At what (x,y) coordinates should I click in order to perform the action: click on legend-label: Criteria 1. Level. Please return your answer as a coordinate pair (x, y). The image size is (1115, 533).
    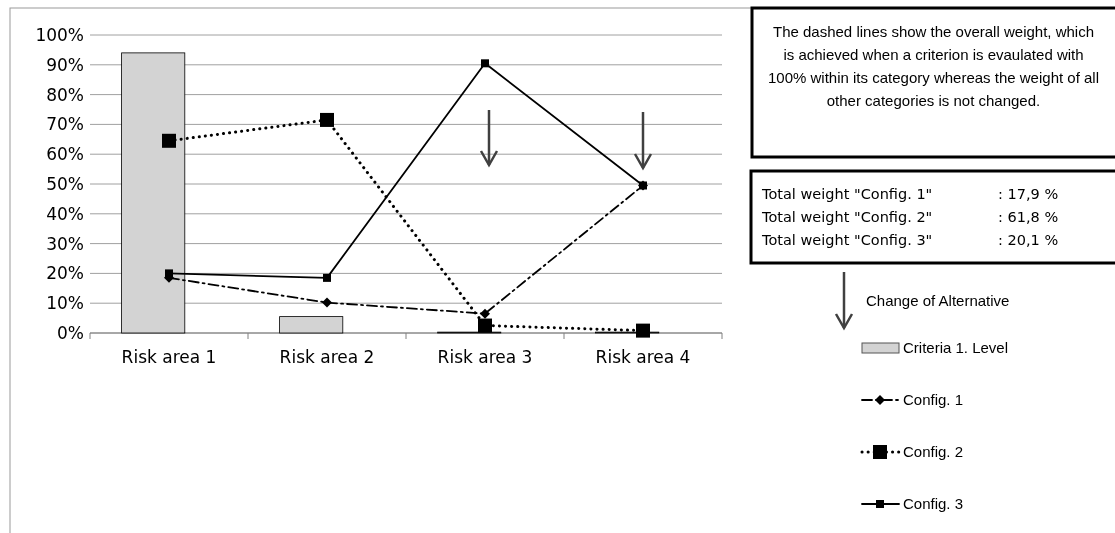
    Looking at the image, I should click on (956, 348).